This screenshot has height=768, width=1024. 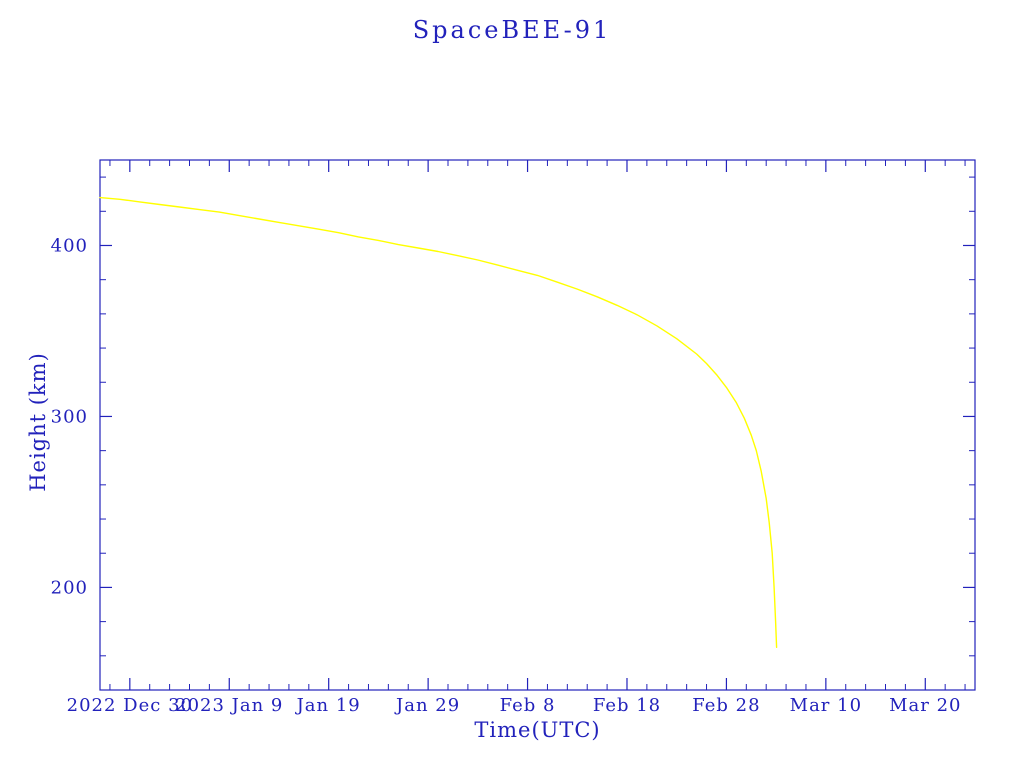 What do you see at coordinates (512, 30) in the screenshot?
I see `chart-title: SpaceBEE-91` at bounding box center [512, 30].